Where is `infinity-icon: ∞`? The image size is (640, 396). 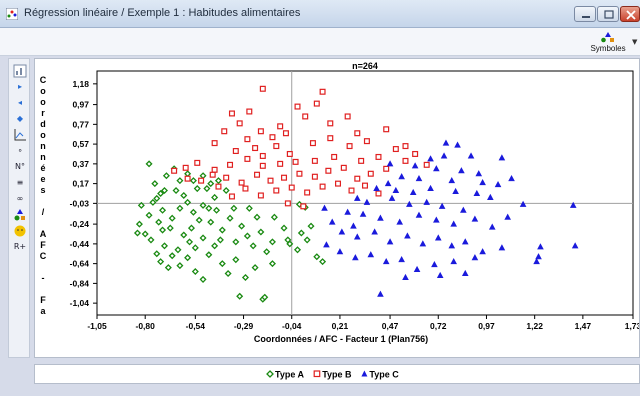
infinity-icon: ∞ is located at coordinates (20, 198).